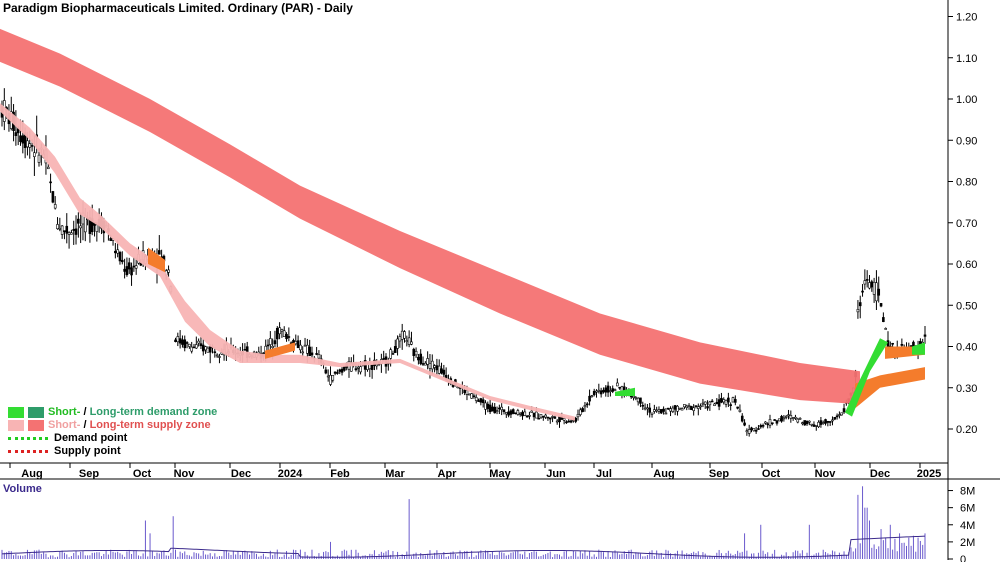 This screenshot has height=562, width=1000. What do you see at coordinates (967, 509) in the screenshot?
I see `volume-tick-label: 6M` at bounding box center [967, 509].